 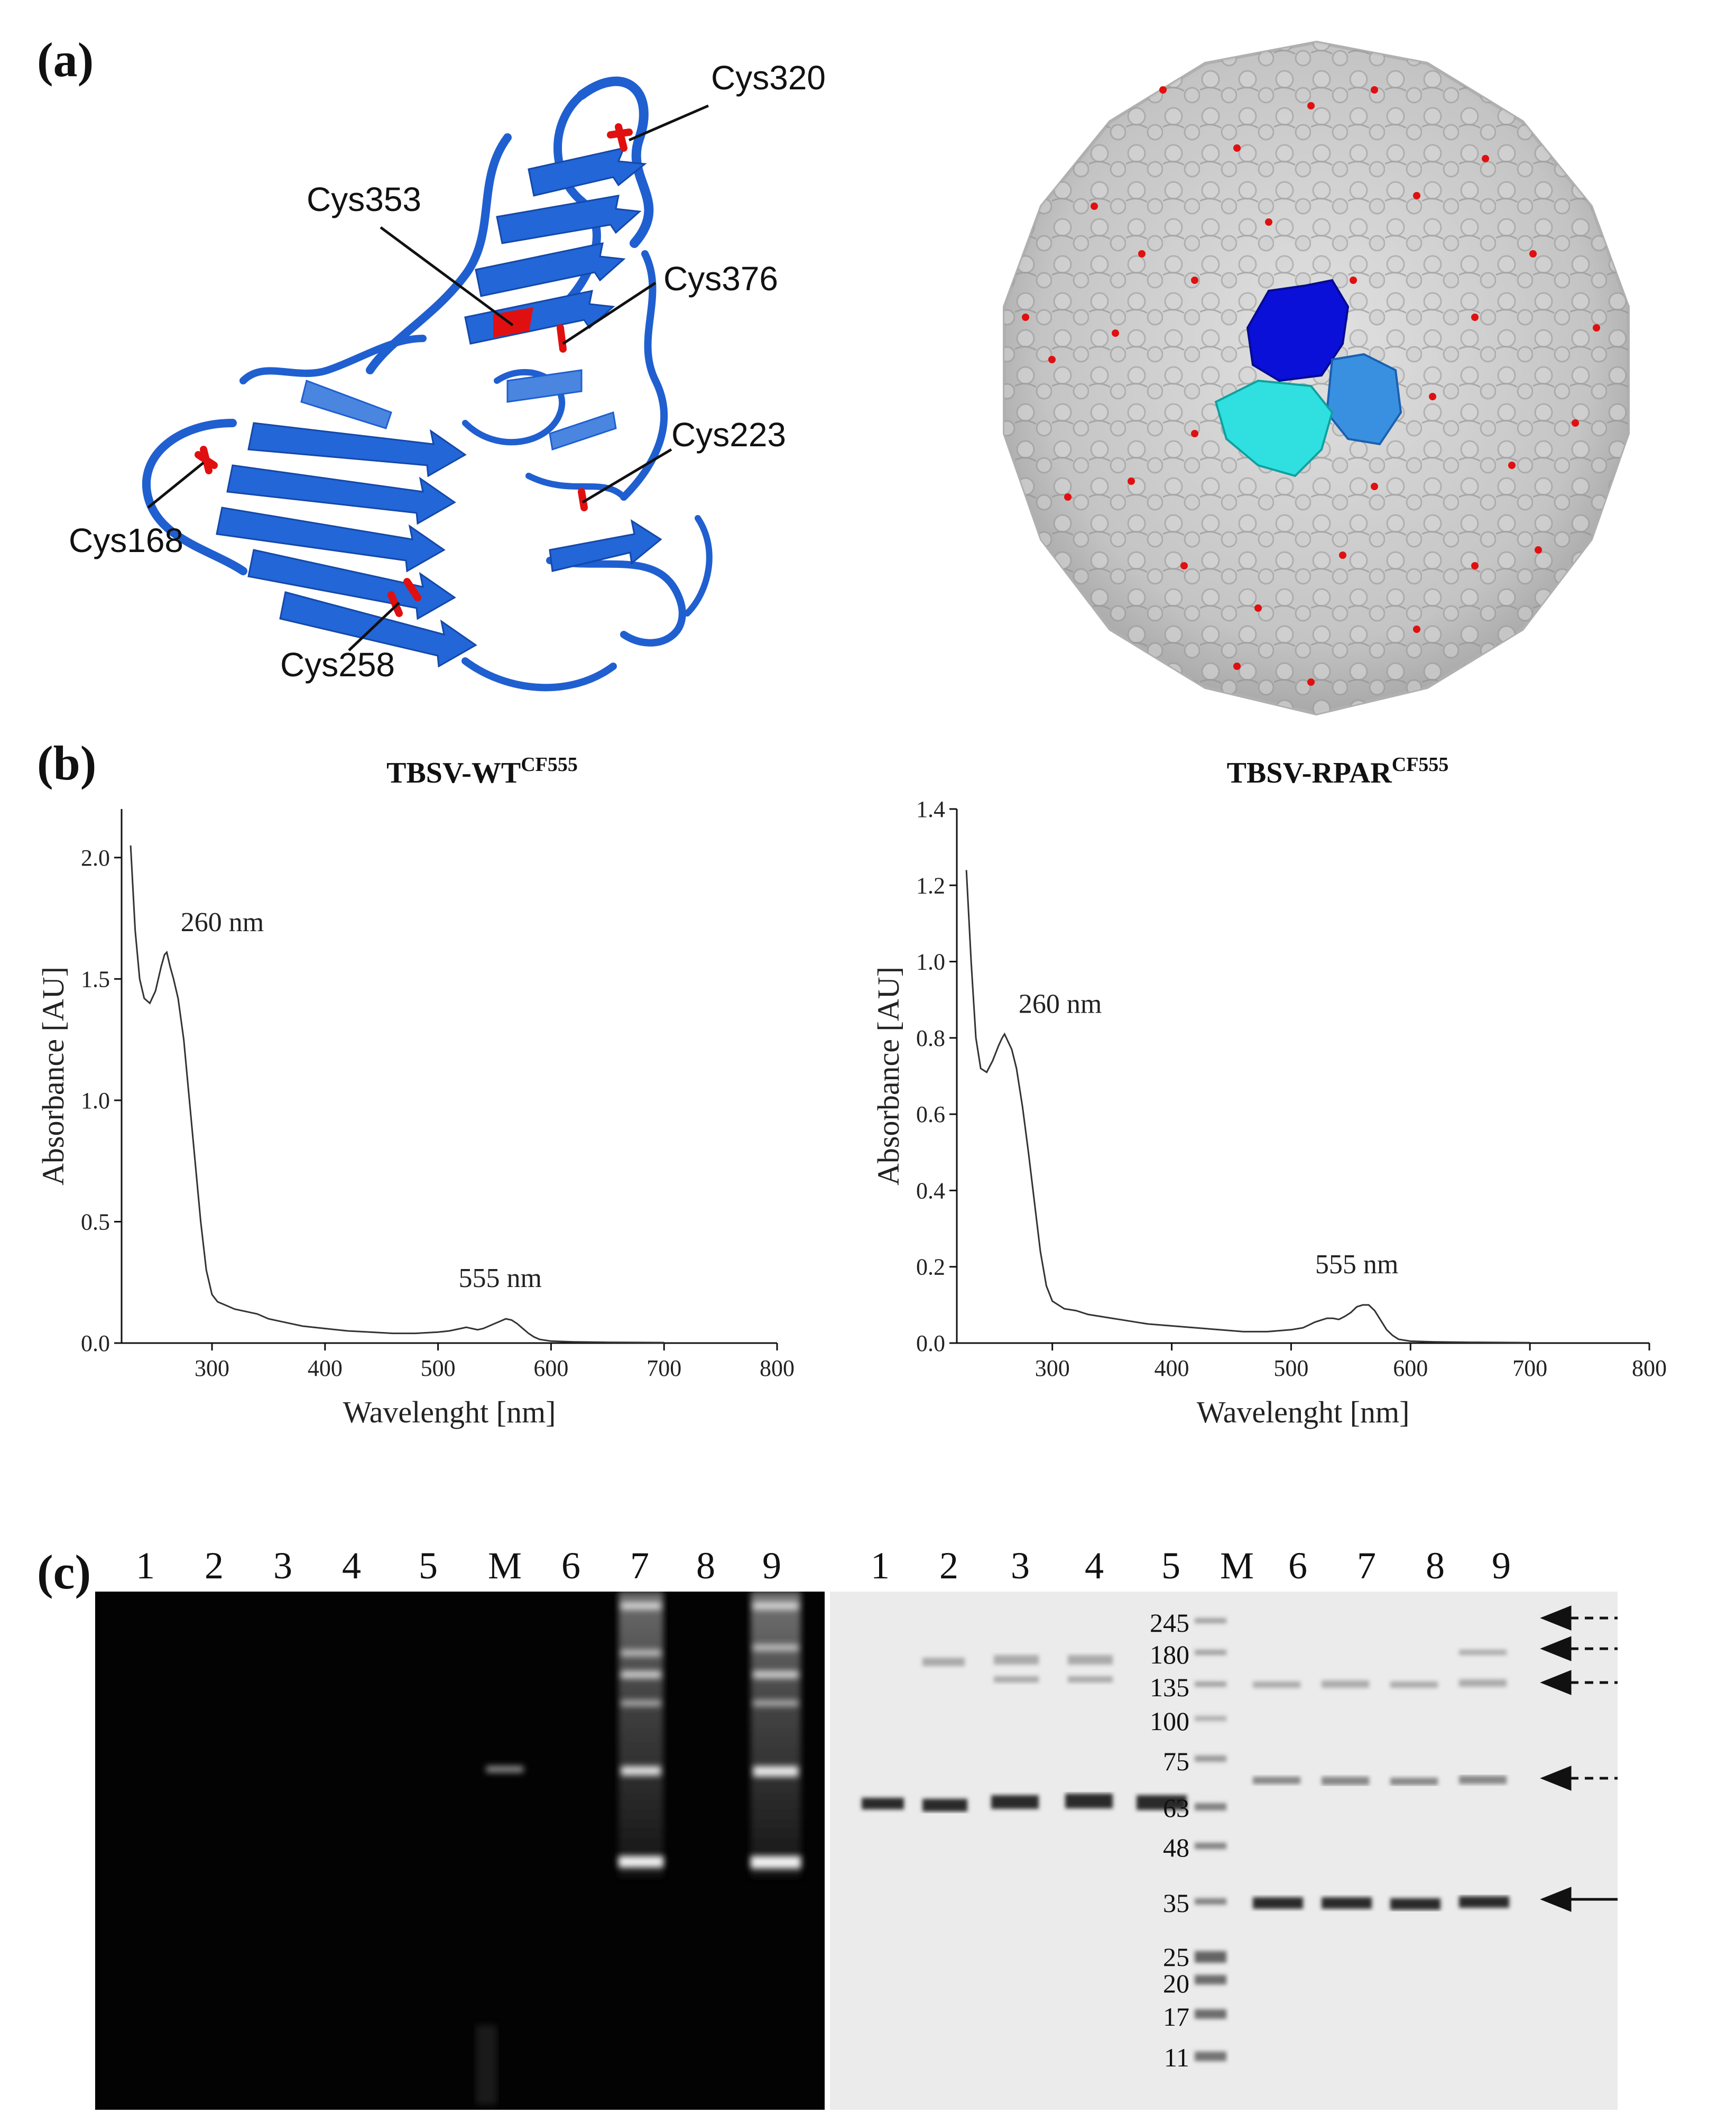 What do you see at coordinates (96, 979) in the screenshot?
I see `y-tick-label: 1.5` at bounding box center [96, 979].